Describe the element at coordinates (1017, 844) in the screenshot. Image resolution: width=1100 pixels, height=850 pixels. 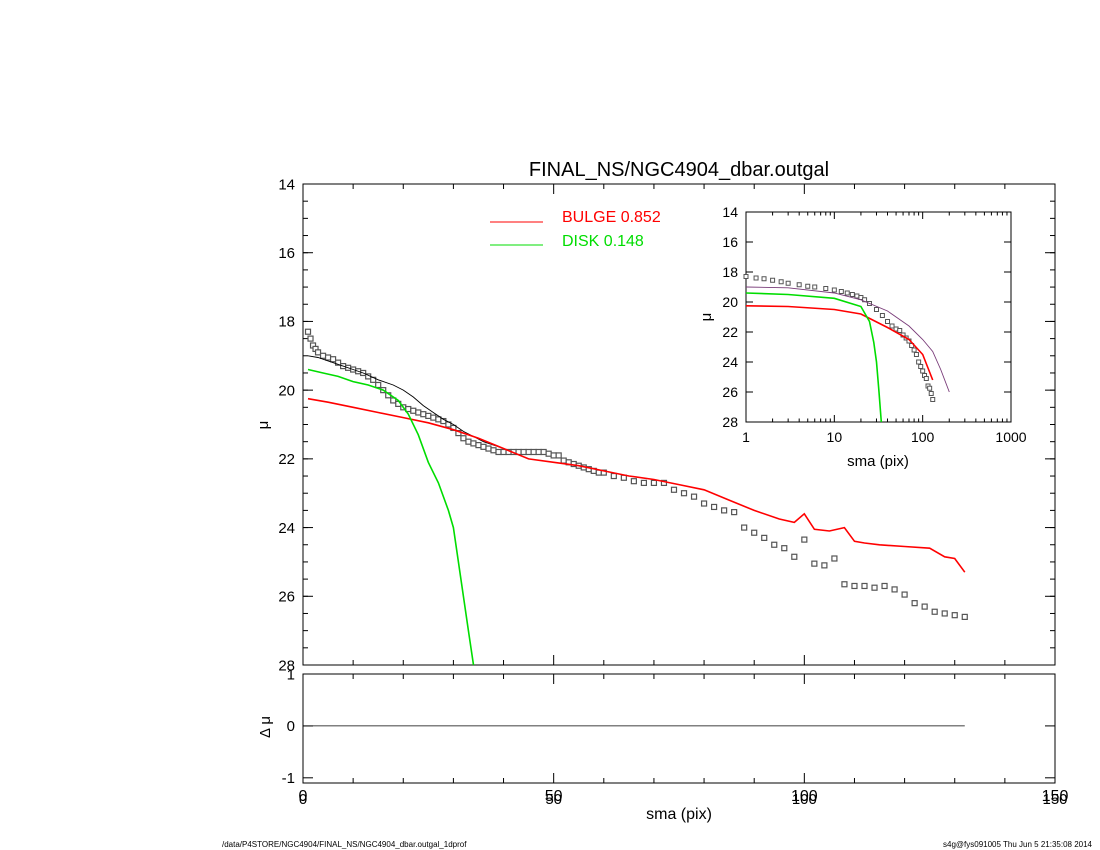
I see `footer-timestamp: s4g@fys091005 Thu Jun 5 21:35:08 2014` at that location.